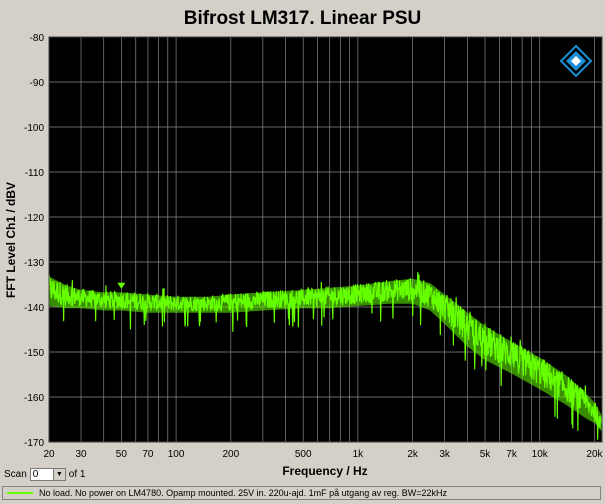 This screenshot has width=605, height=504. I want to click on x-tick-label: 30, so click(81, 454).